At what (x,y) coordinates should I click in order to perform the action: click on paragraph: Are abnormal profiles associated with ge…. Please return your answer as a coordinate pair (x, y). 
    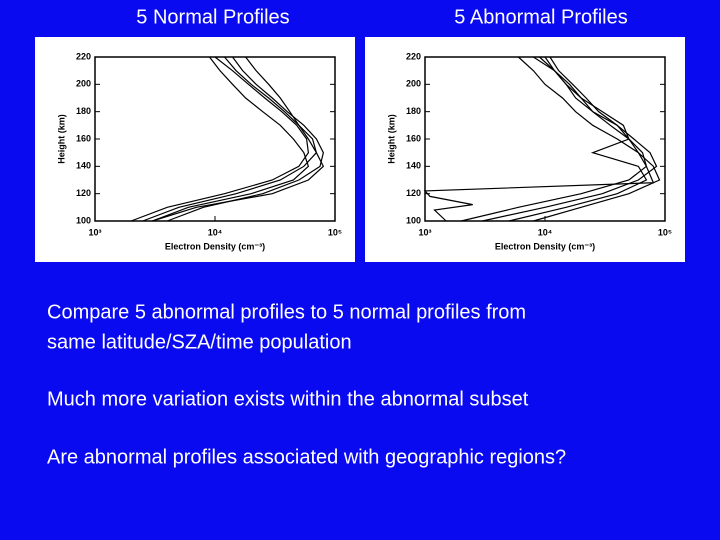
    Looking at the image, I should click on (306, 457).